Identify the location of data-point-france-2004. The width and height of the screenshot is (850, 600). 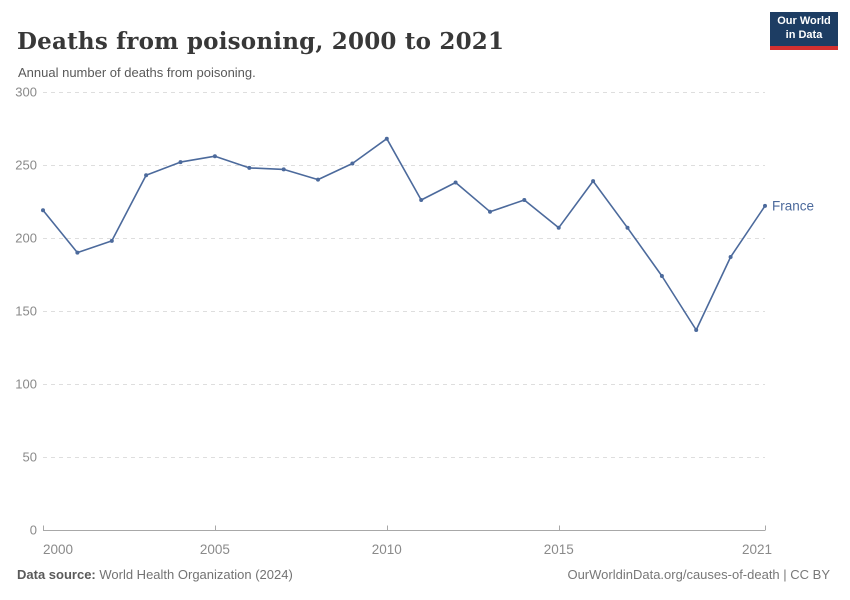
(180, 162).